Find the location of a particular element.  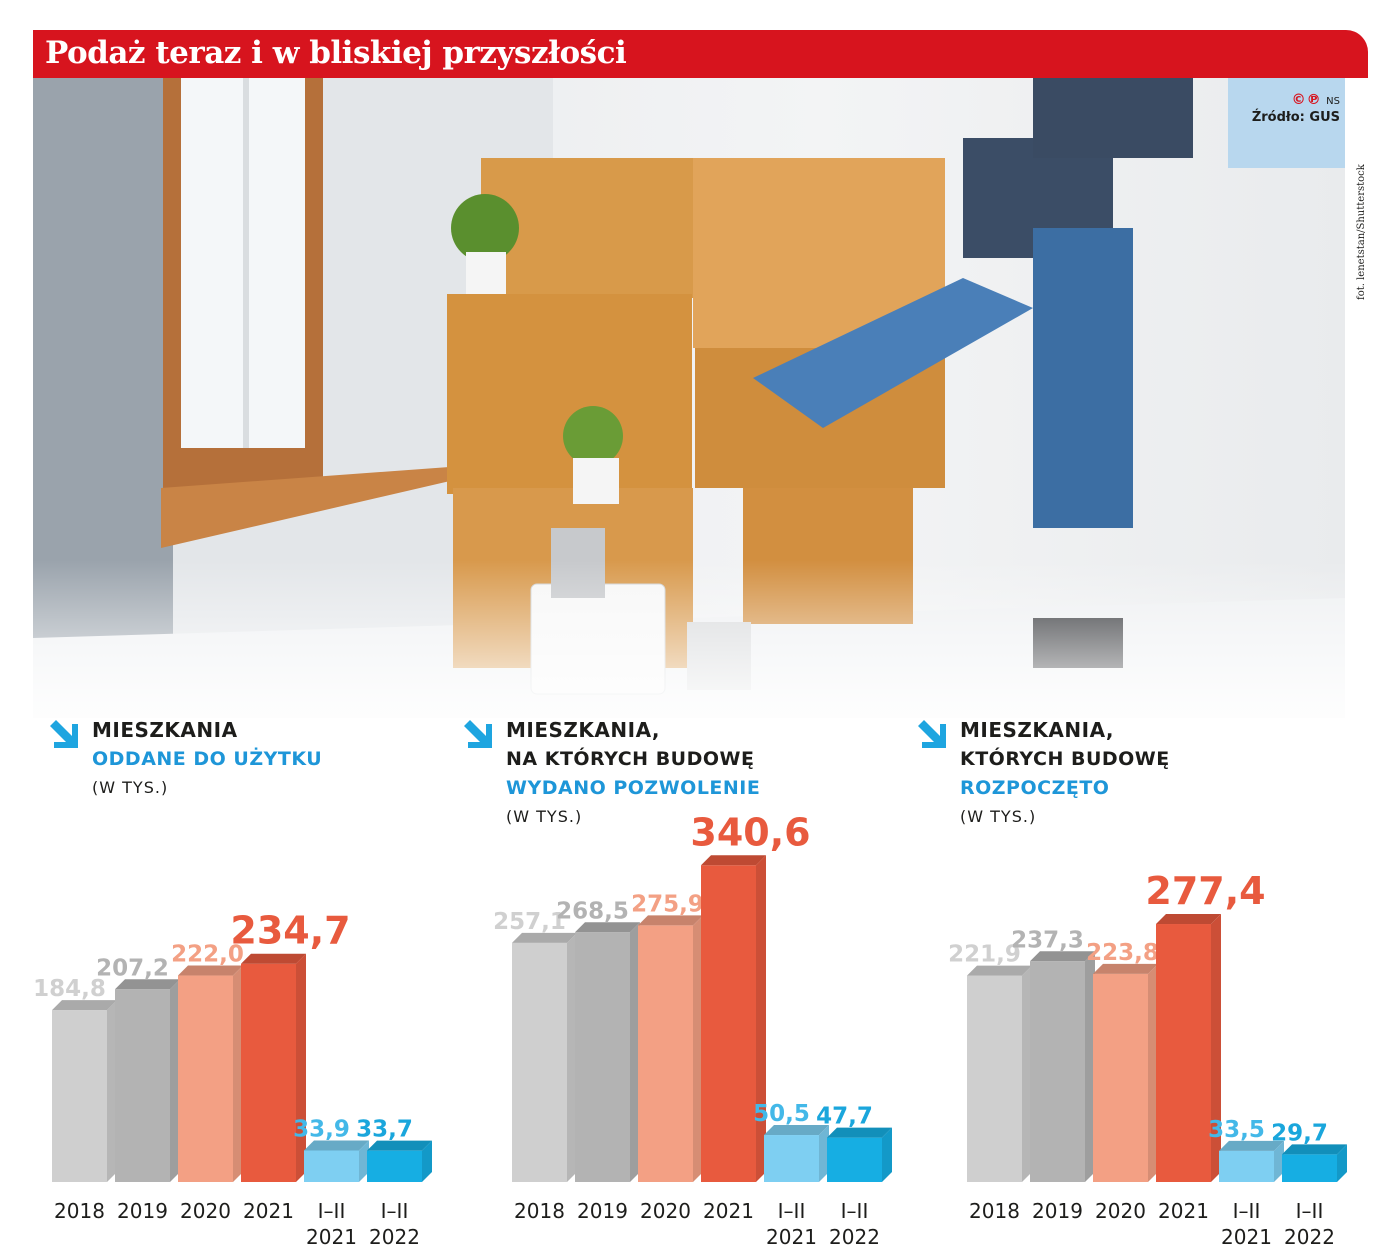

copyright-mark: ©℗ is located at coordinates (1306, 100).